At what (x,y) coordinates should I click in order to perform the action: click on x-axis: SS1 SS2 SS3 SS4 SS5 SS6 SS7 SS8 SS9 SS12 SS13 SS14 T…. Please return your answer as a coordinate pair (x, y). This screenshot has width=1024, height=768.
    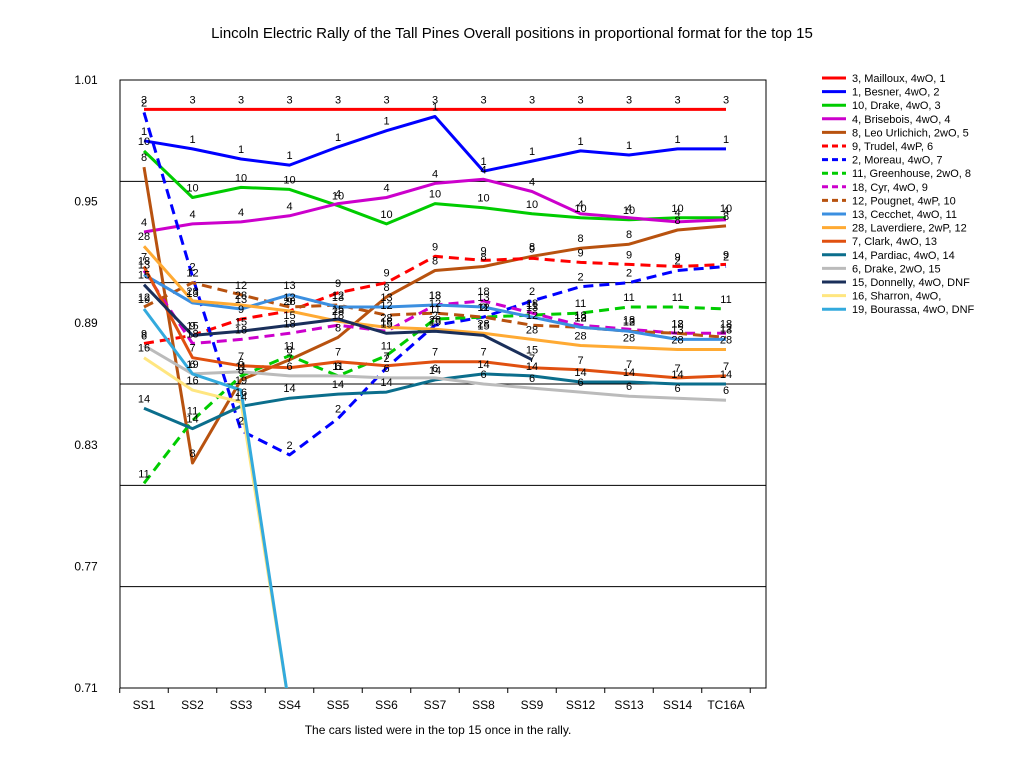
    Looking at the image, I should click on (435, 700).